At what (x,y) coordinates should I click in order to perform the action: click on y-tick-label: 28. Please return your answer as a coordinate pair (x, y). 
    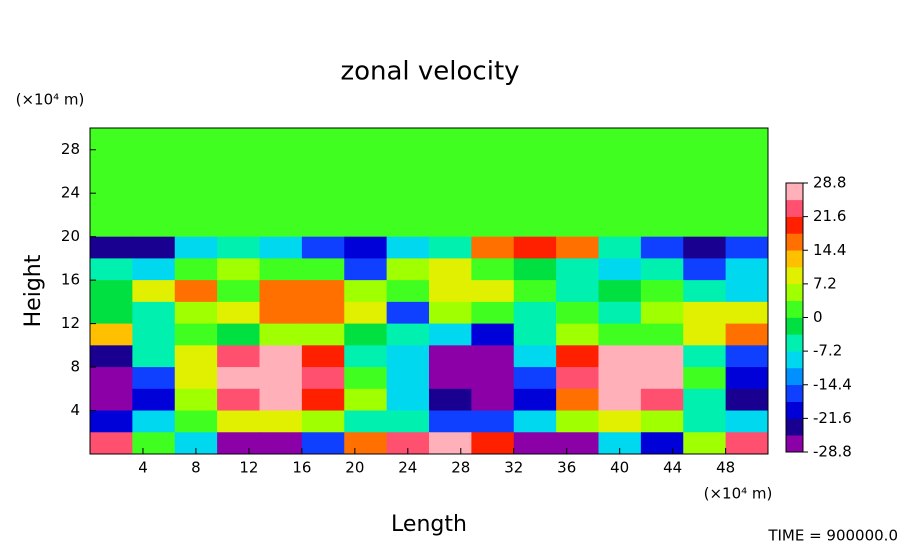
    Looking at the image, I should click on (70, 149).